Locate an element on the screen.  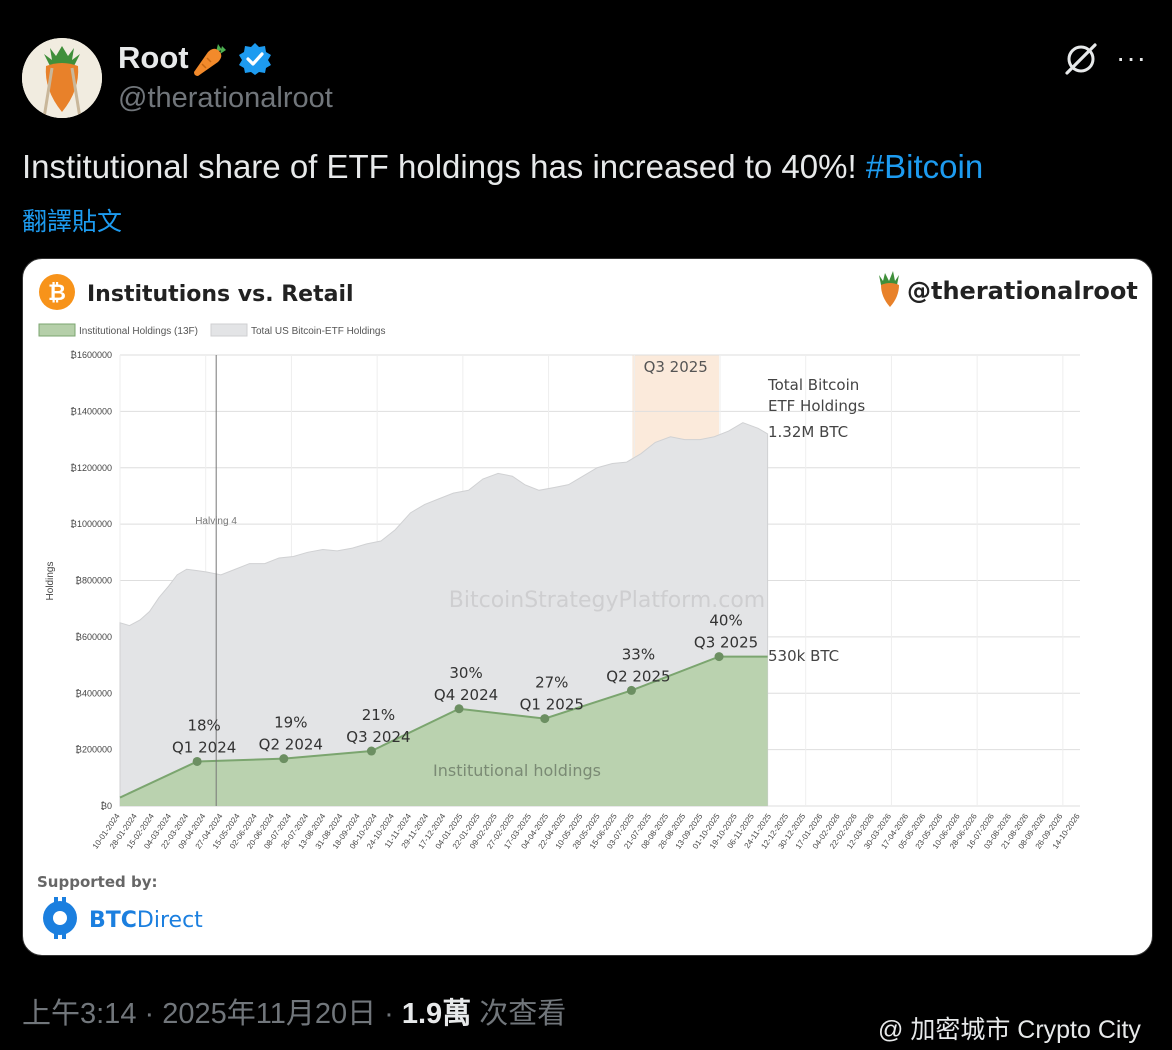
legend-label-institutional: Institutional Holdings (13F) is located at coordinates (138, 331).